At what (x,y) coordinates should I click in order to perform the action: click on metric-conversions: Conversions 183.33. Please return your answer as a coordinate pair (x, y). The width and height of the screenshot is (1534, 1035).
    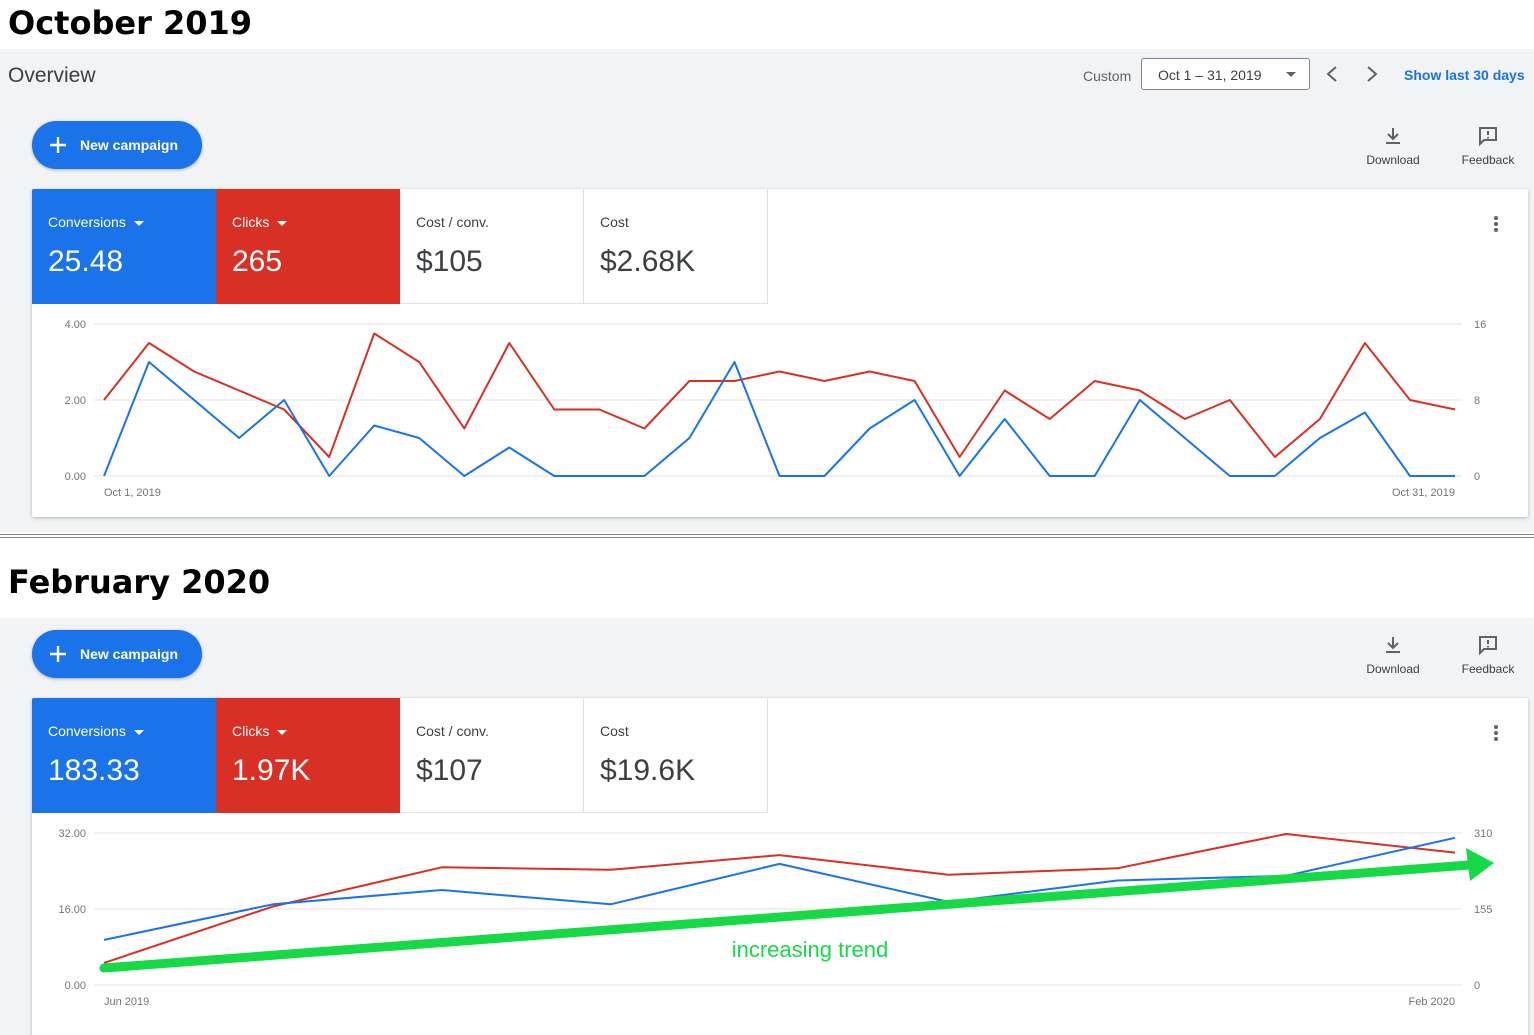
    Looking at the image, I should click on (124, 755).